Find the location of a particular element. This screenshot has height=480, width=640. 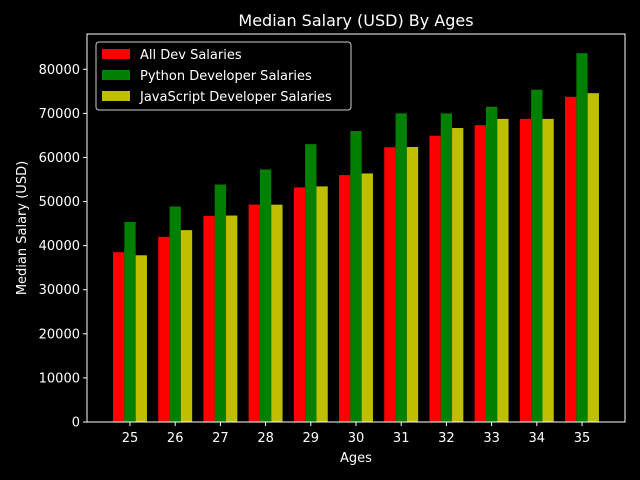

legend-label-2: Python Developer Salaries is located at coordinates (226, 76).